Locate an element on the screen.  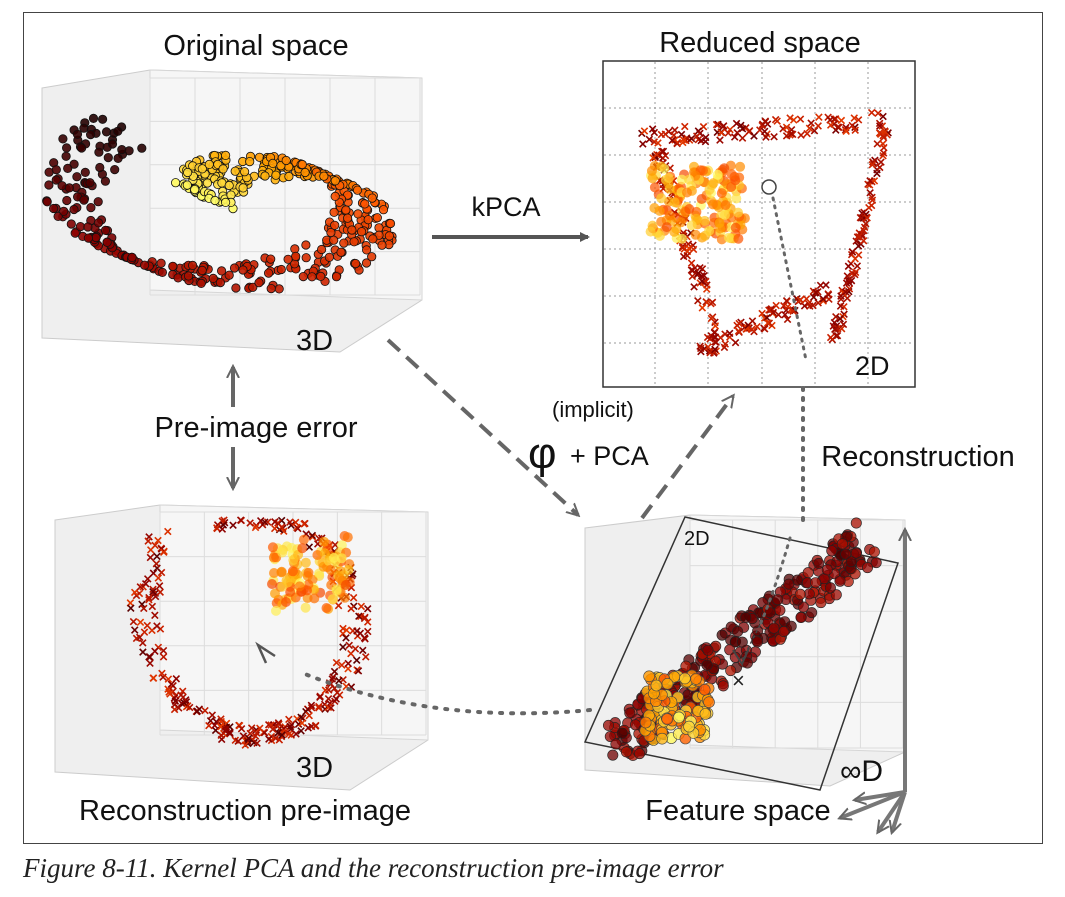
plus-pca-label: + PCA is located at coordinates (609, 456).